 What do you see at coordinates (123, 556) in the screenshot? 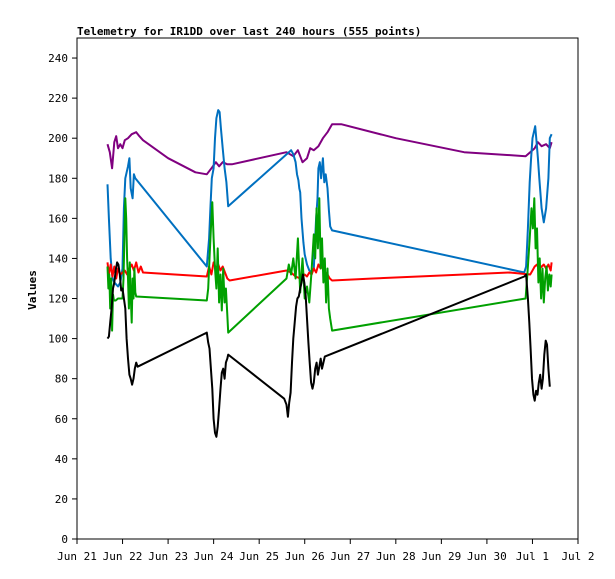
I see `x-tick-label: Jun 22` at bounding box center [123, 556].